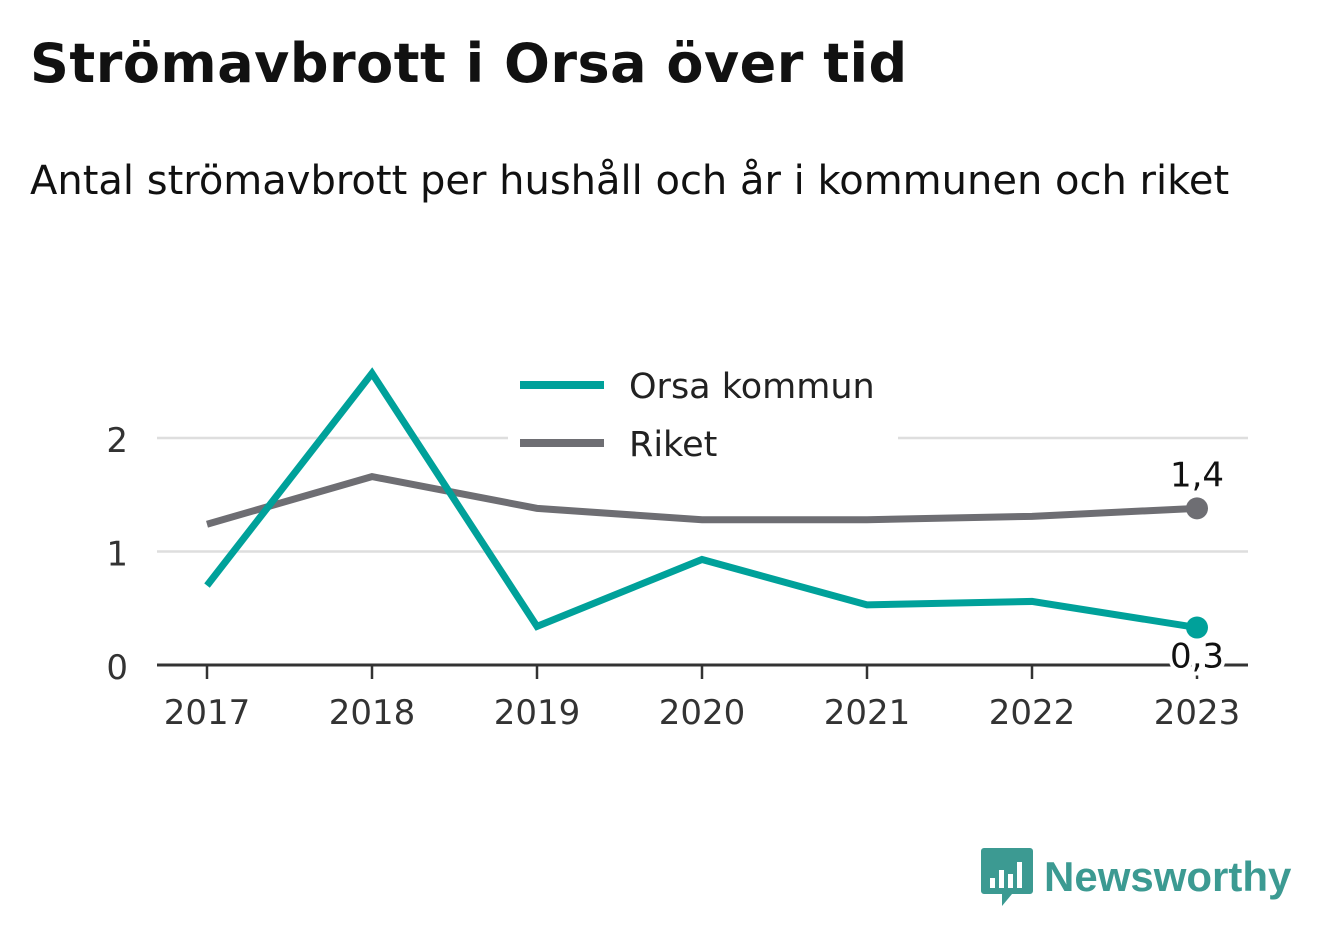 Image resolution: width=1322 pixels, height=939 pixels. What do you see at coordinates (702, 713) in the screenshot?
I see `x-tick-label: 2020` at bounding box center [702, 713].